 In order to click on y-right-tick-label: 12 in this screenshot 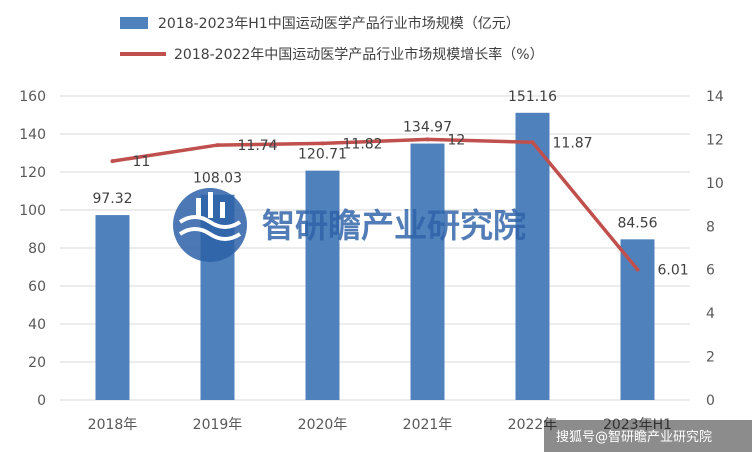, I will do `click(715, 140)`.